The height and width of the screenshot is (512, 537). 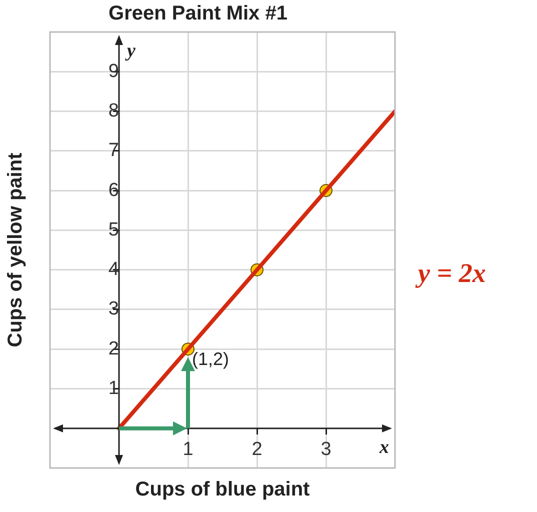 I want to click on y-tick-label: 2, so click(x=113, y=349).